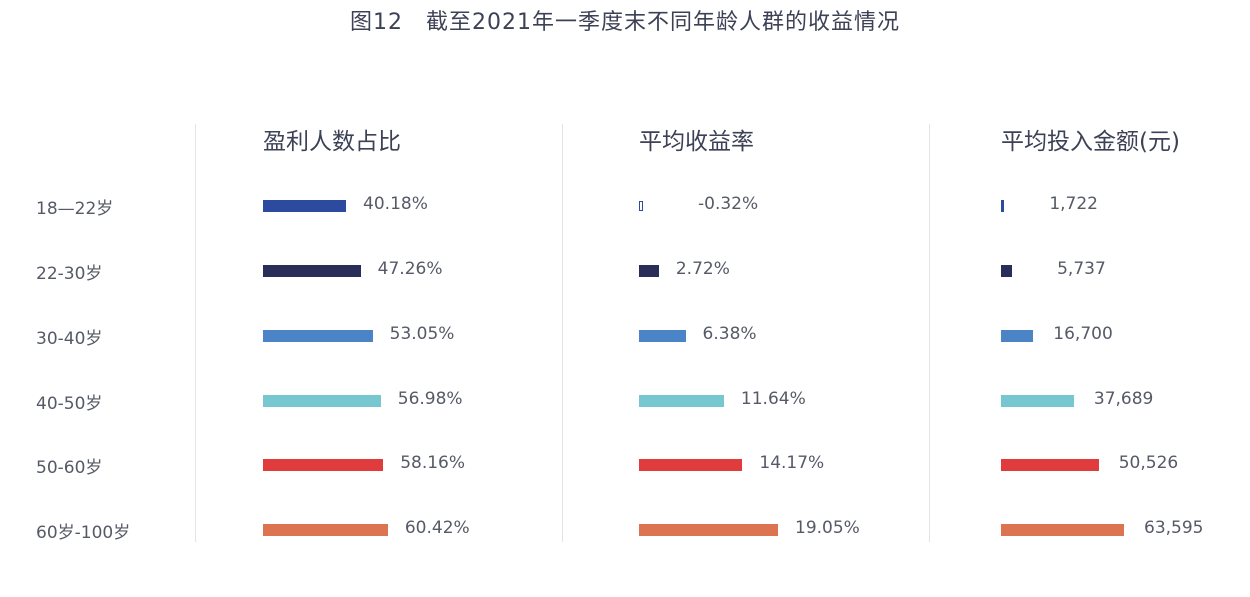  Describe the element at coordinates (1073, 204) in the screenshot. I see `value-label: 1,722` at that location.